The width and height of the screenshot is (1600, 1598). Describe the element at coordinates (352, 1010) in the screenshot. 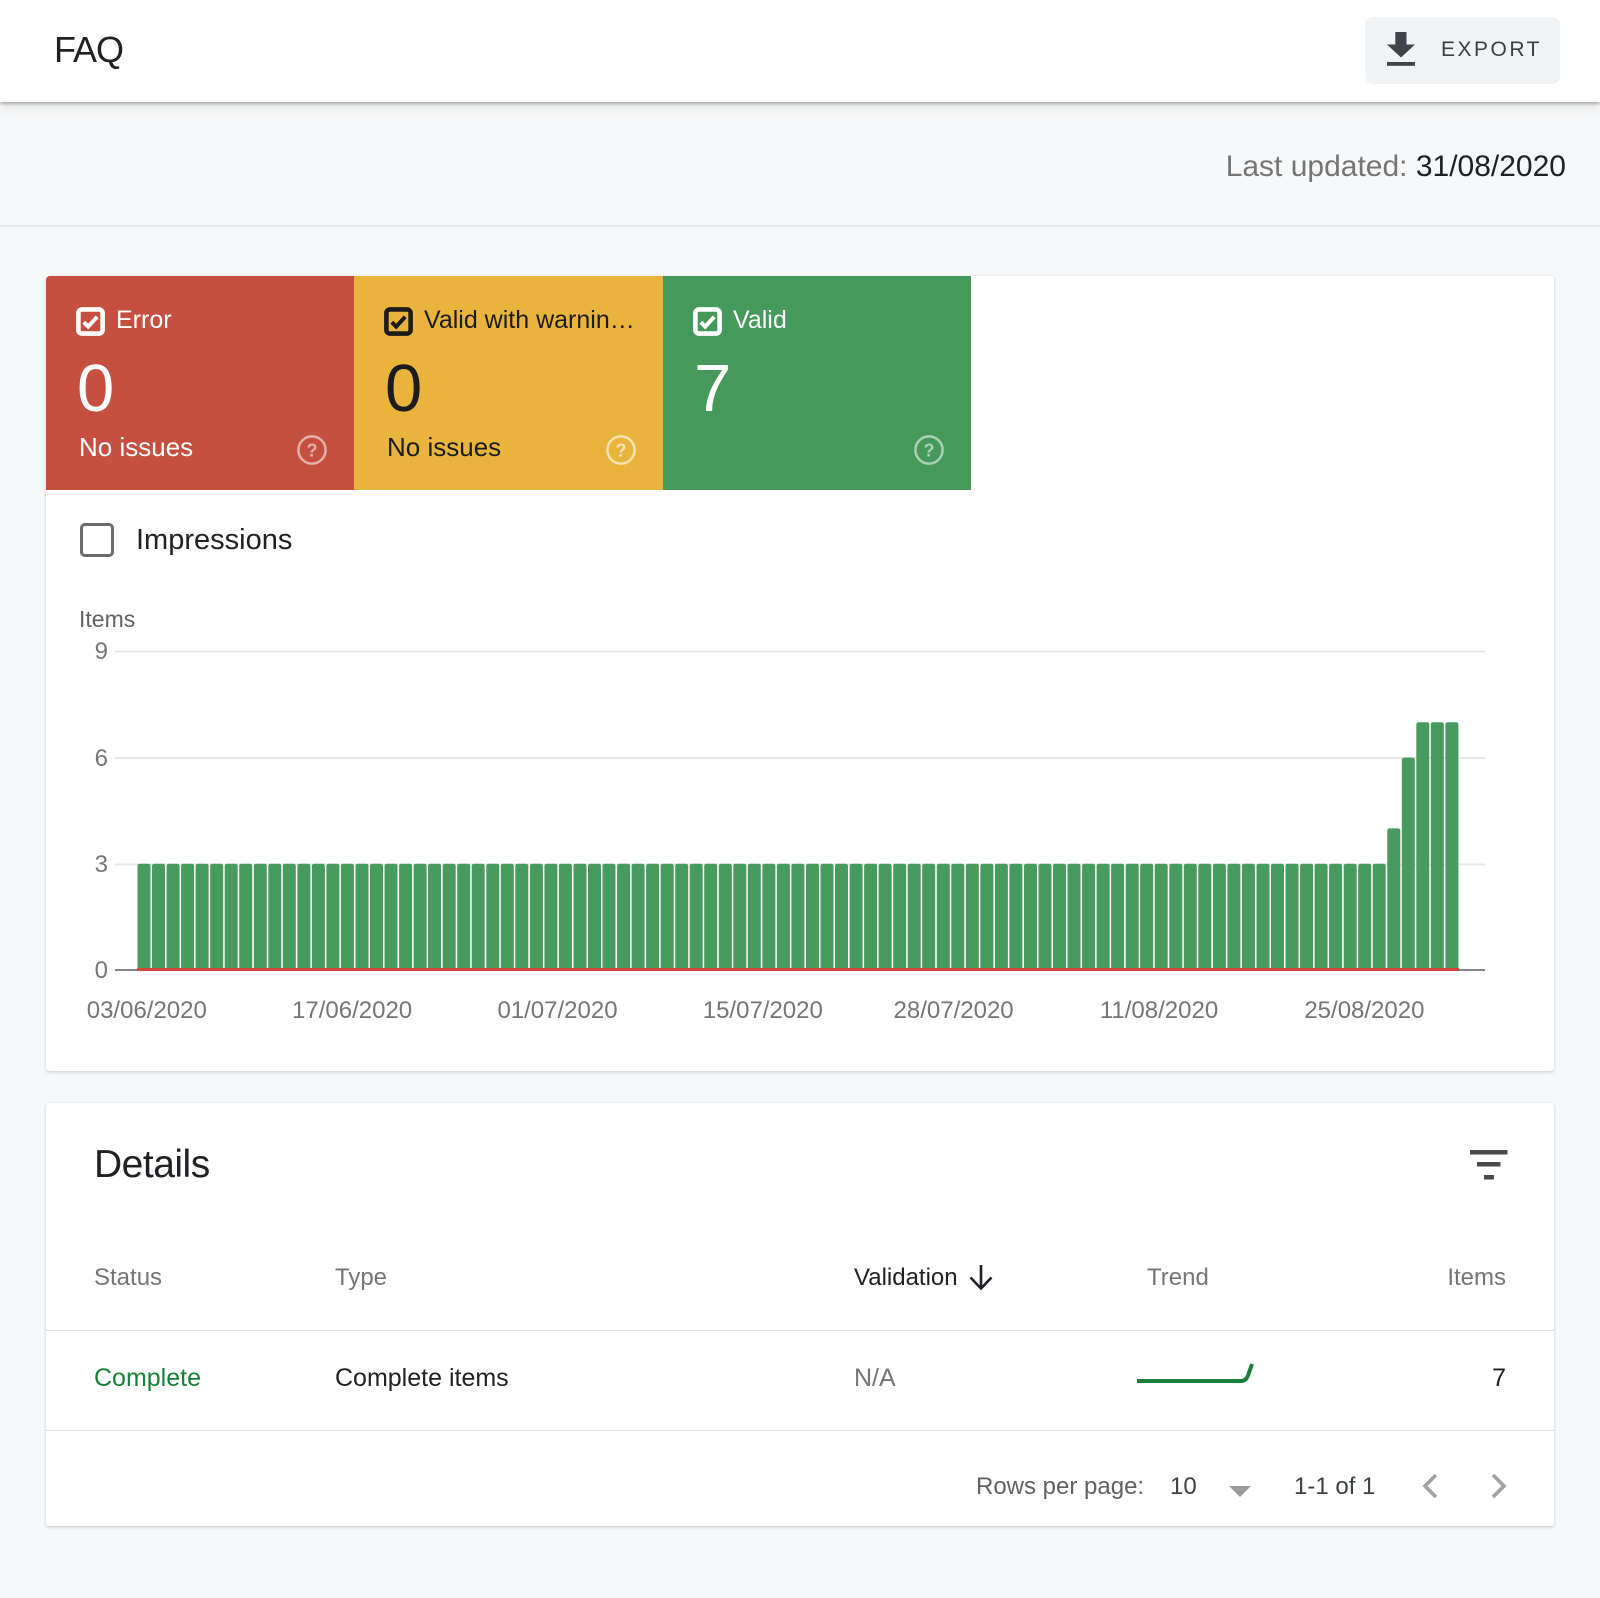

I see `svg-text: 17/06/2020` at that location.